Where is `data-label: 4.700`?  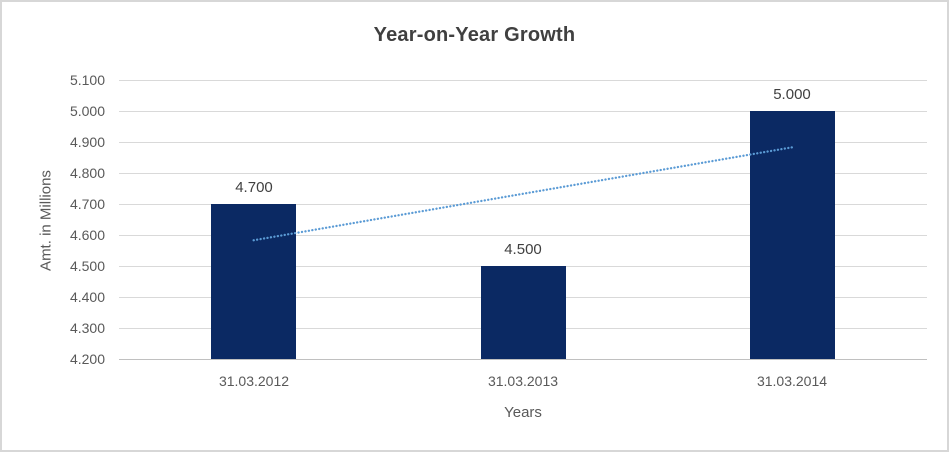 data-label: 4.700 is located at coordinates (254, 187).